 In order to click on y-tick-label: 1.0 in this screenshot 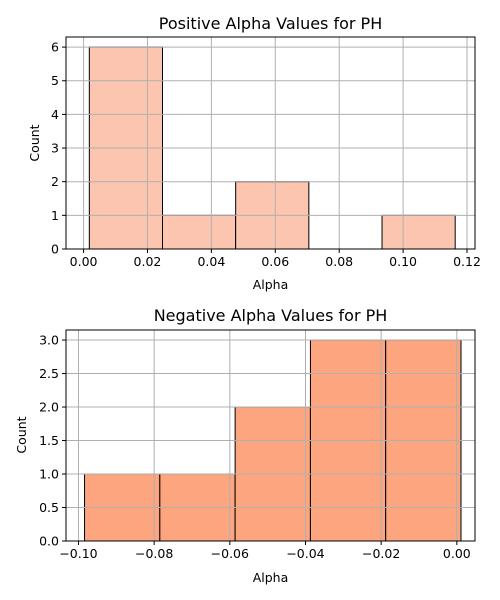, I will do `click(49, 474)`.